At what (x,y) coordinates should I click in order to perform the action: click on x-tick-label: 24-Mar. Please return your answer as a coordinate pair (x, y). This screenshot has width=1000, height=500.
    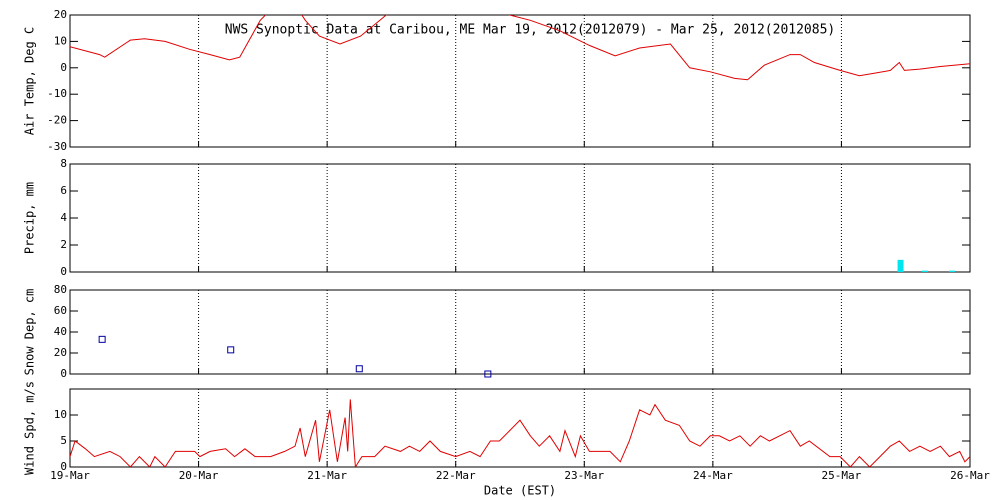
    Looking at the image, I should click on (713, 475).